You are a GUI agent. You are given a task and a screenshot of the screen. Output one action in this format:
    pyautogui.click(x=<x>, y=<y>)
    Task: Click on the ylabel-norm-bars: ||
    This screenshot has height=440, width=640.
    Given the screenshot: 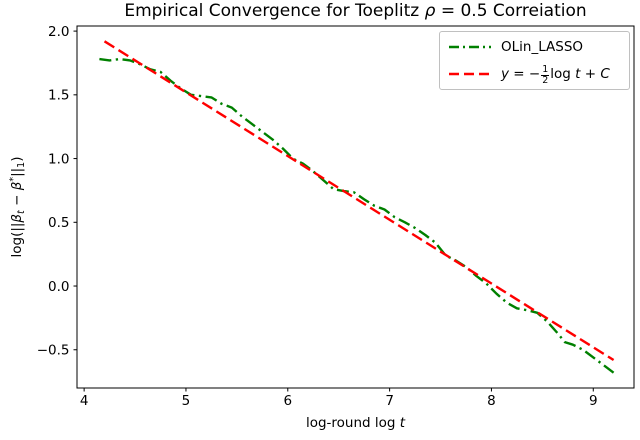 What is the action you would take?
    pyautogui.click(x=17, y=172)
    